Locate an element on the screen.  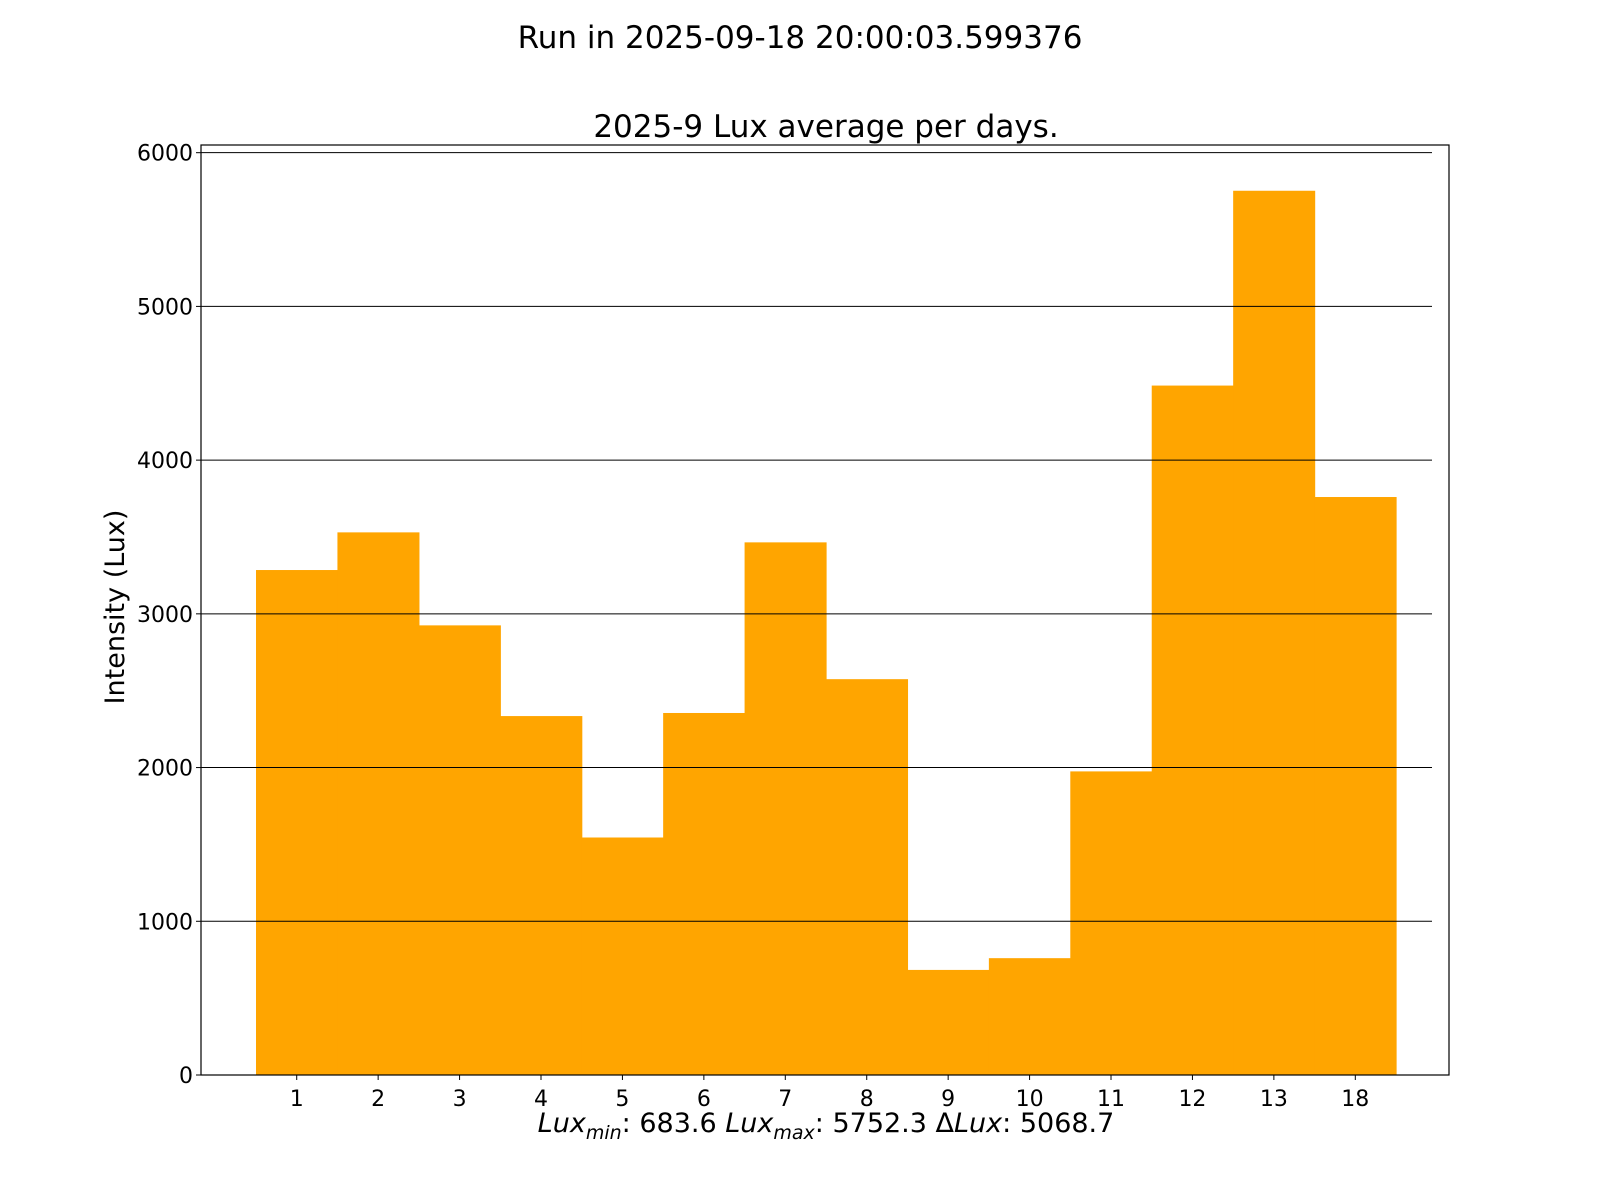
x-tick-label-13: 13 is located at coordinates (1274, 1099).